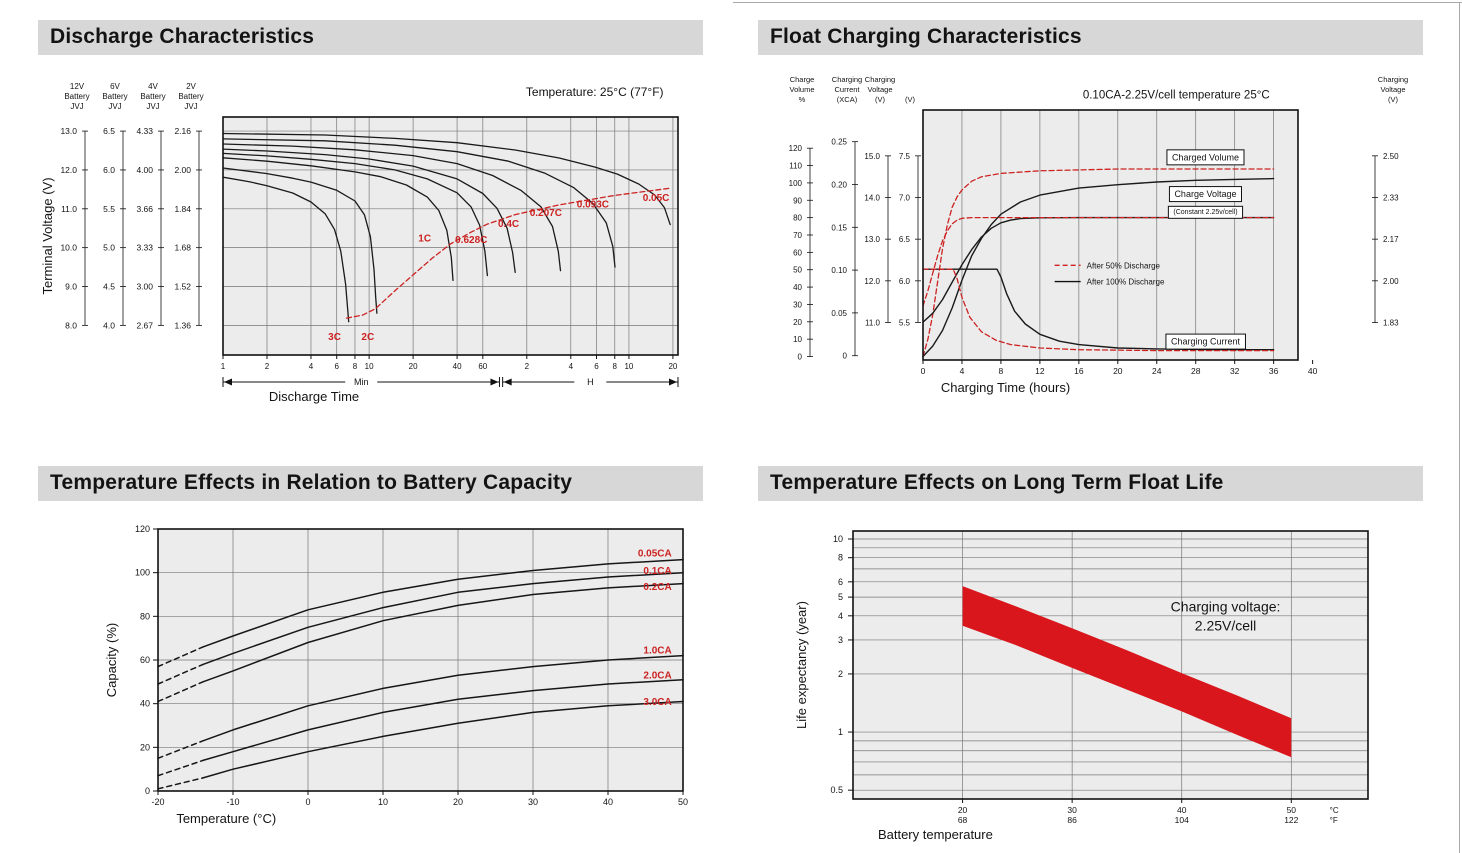  Describe the element at coordinates (361, 382) in the screenshot. I see `range-label-min: Min` at that location.